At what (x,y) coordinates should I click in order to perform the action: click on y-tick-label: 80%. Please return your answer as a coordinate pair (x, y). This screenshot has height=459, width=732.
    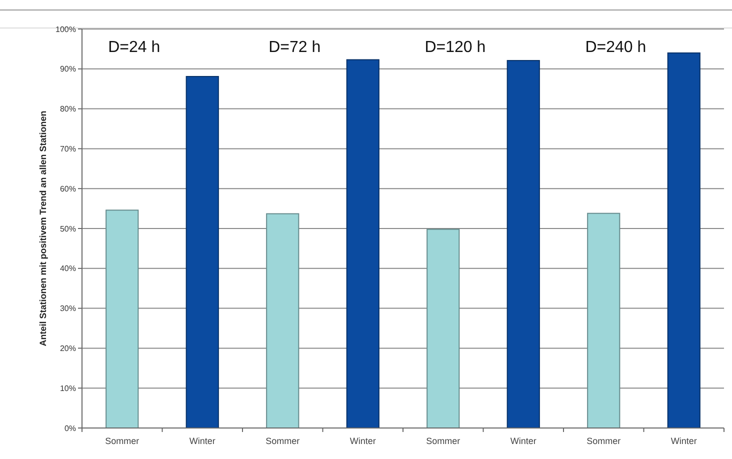
    Looking at the image, I should click on (68, 109).